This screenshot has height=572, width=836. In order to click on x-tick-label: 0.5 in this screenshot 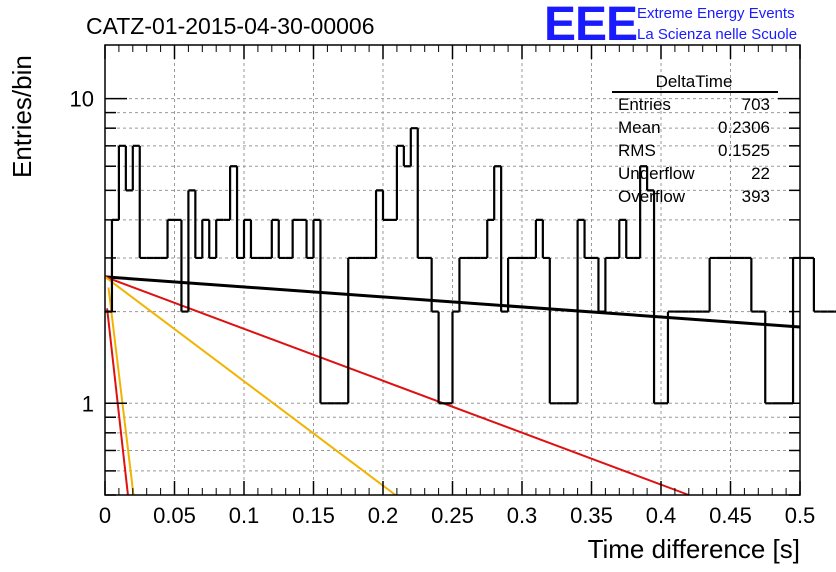, I will do `click(800, 515)`.